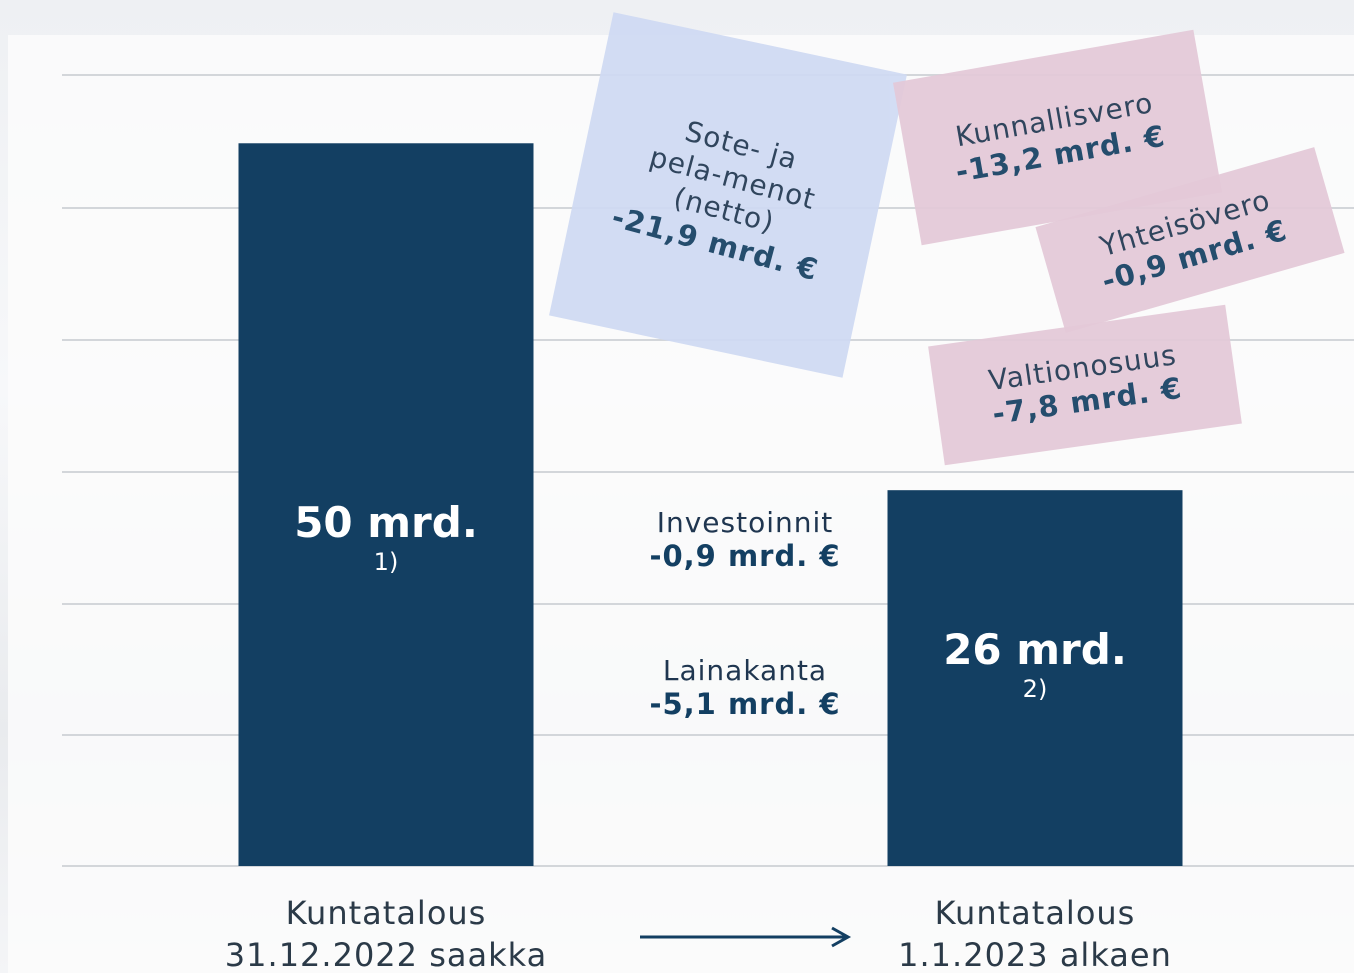 The height and width of the screenshot is (973, 1354). I want to click on annotation-text: Kunnallisvero -13,2 mrd. €, so click(1057, 137).